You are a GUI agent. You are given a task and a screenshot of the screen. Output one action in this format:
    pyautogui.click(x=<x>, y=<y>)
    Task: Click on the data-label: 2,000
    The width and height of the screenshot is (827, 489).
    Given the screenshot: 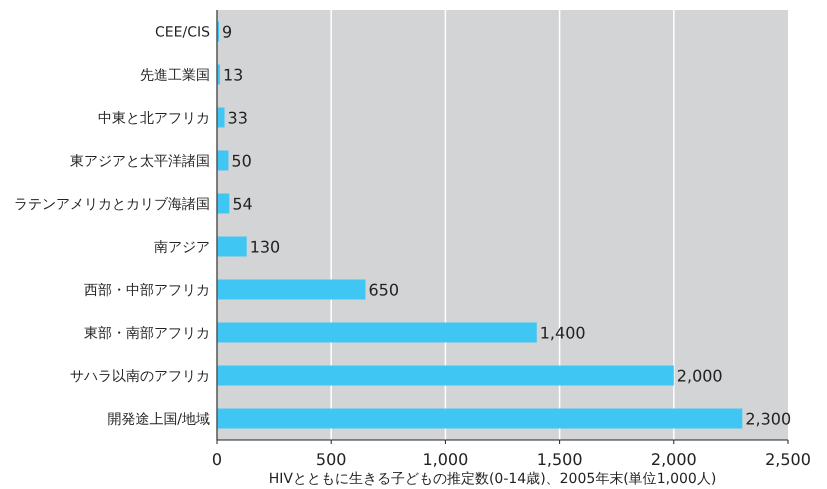 What is the action you would take?
    pyautogui.click(x=699, y=376)
    